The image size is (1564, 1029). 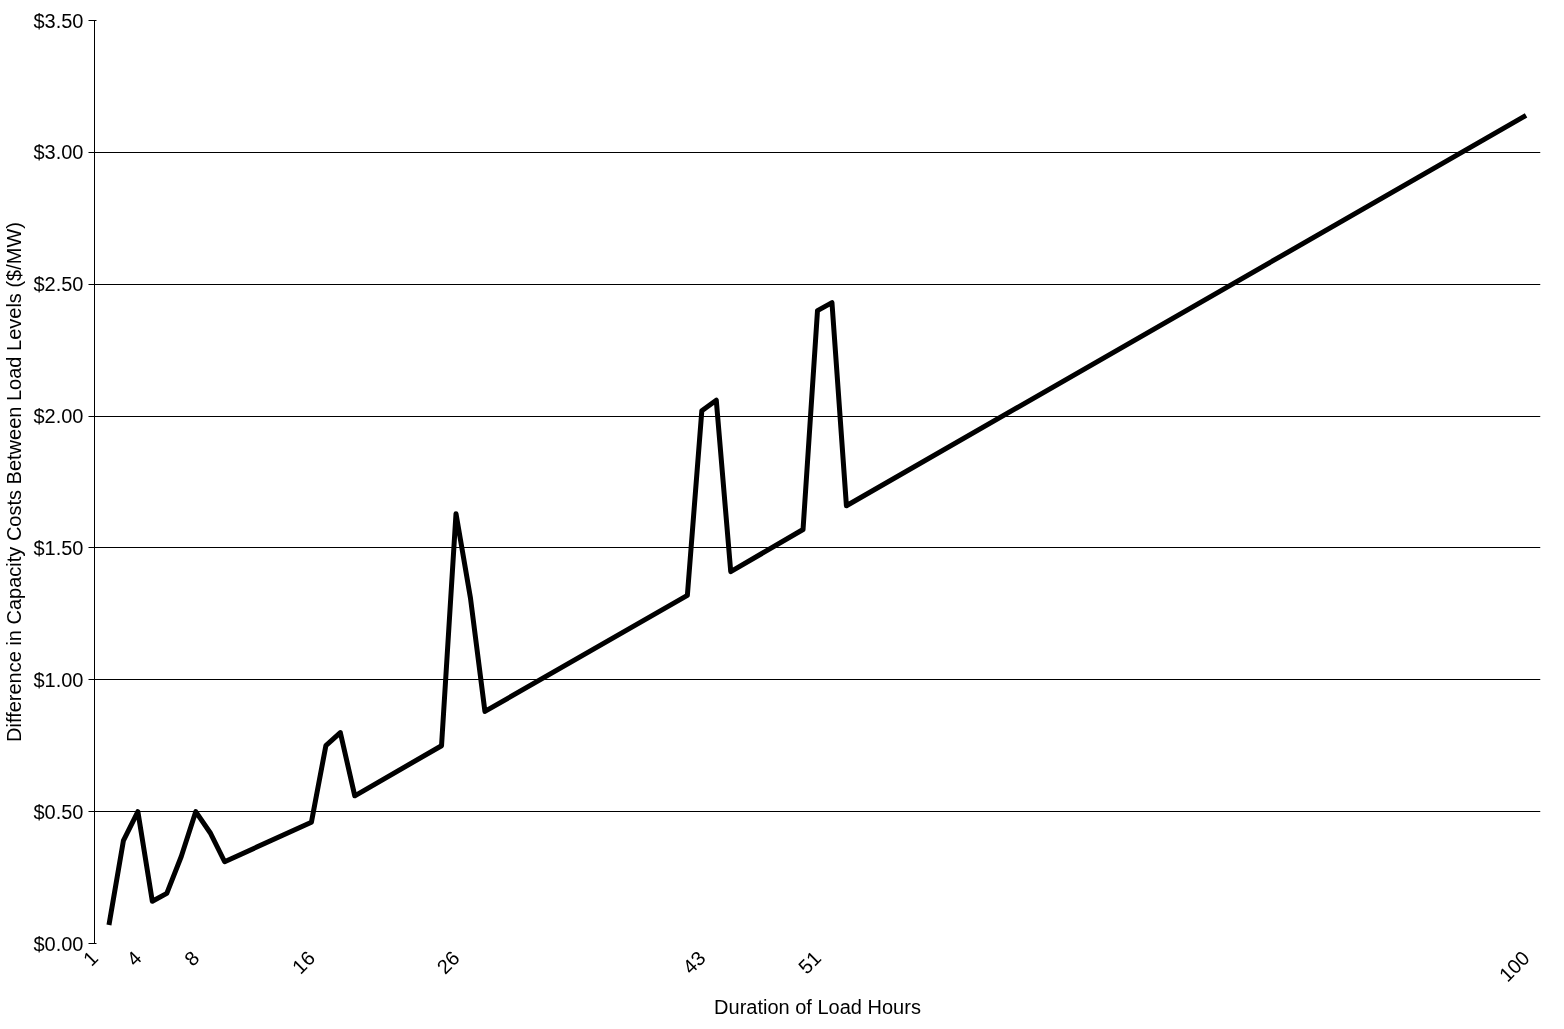 What do you see at coordinates (58, 811) in the screenshot?
I see `y-tick-label: $0.50` at bounding box center [58, 811].